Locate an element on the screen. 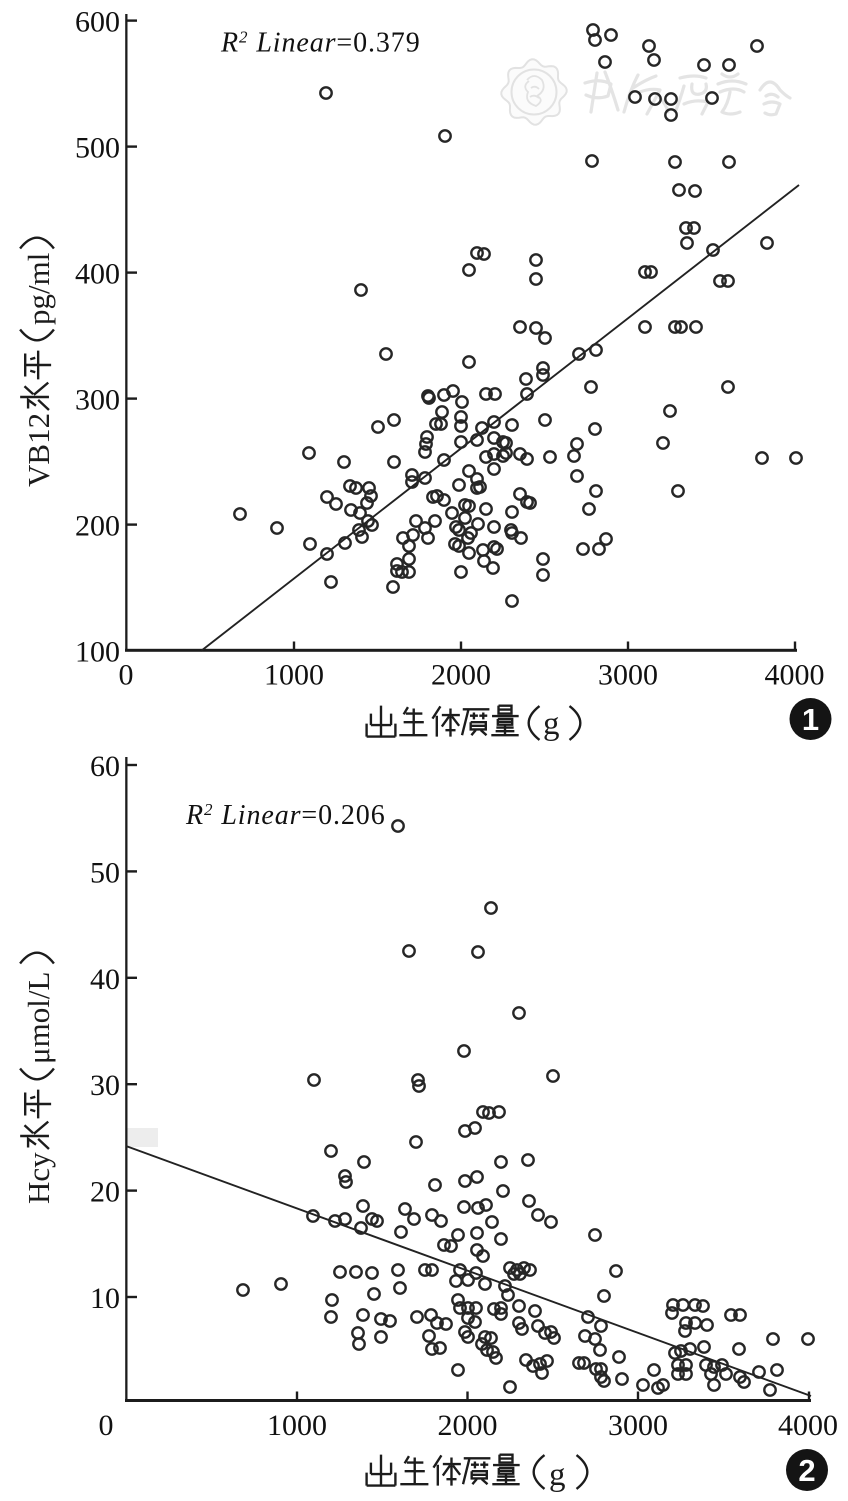 Image resolution: width=848 pixels, height=1501 pixels. svg-text: 40 is located at coordinates (105, 979).